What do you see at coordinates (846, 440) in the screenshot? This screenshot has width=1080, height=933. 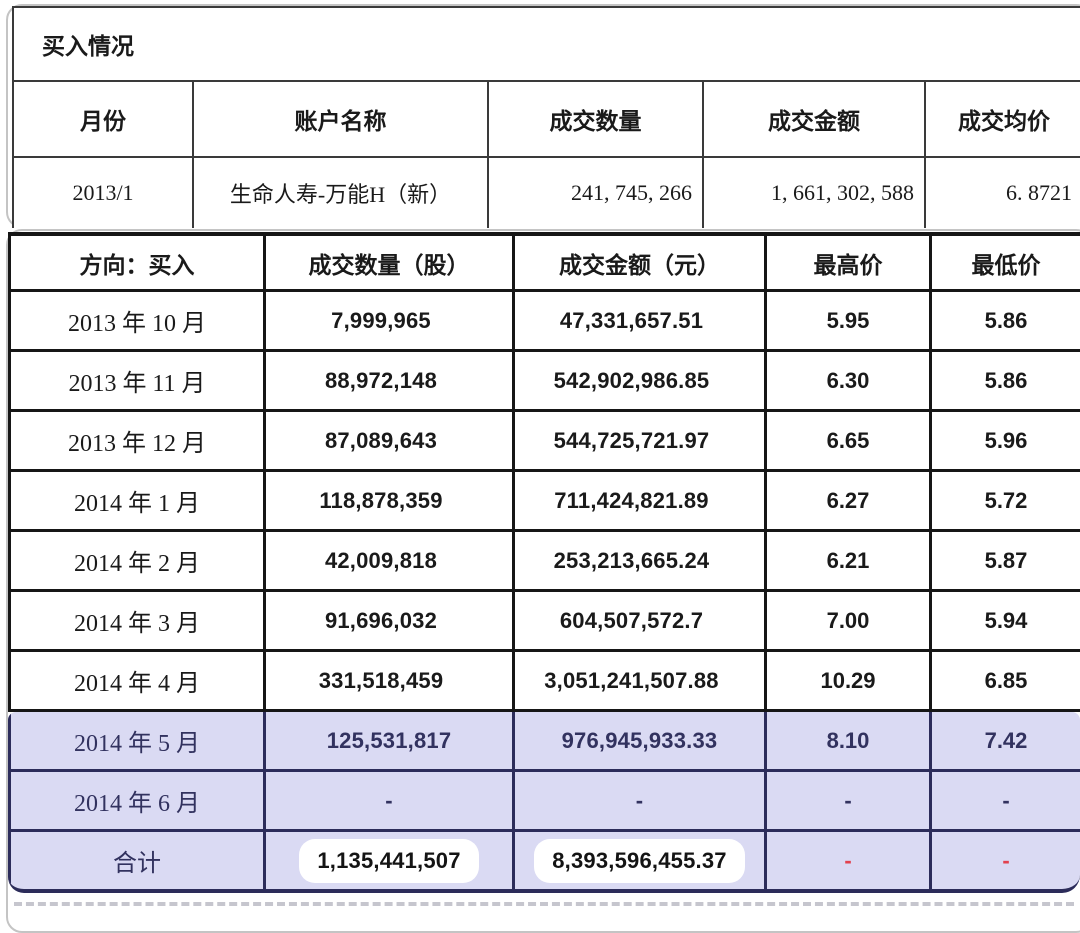 I see `high-price-cell: 6.65` at bounding box center [846, 440].